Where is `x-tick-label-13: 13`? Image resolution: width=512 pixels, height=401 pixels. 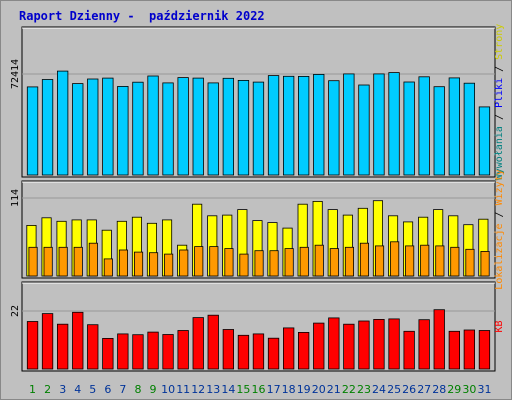 x-tick-label-13: 13 is located at coordinates (213, 389).